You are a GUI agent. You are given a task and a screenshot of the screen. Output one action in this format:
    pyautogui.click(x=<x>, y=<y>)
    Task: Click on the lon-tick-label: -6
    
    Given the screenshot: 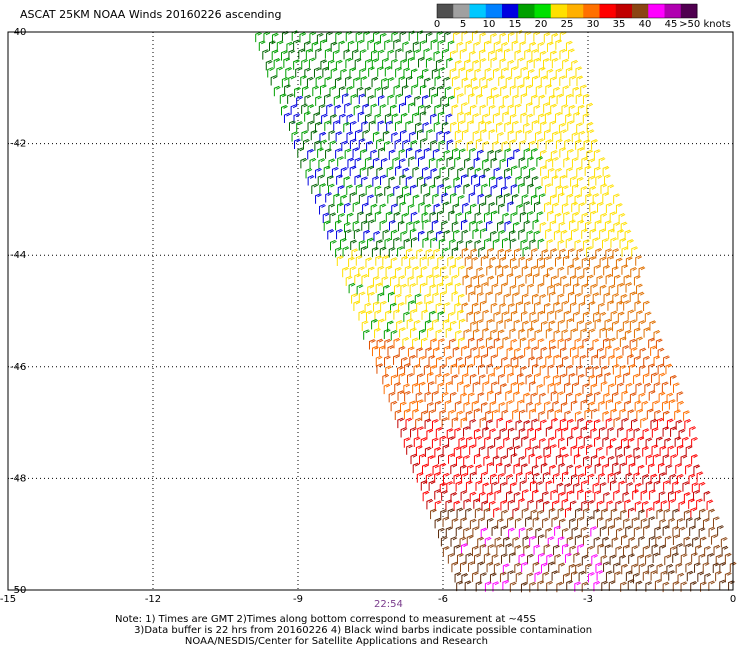 What is the action you would take?
    pyautogui.click(x=443, y=599)
    